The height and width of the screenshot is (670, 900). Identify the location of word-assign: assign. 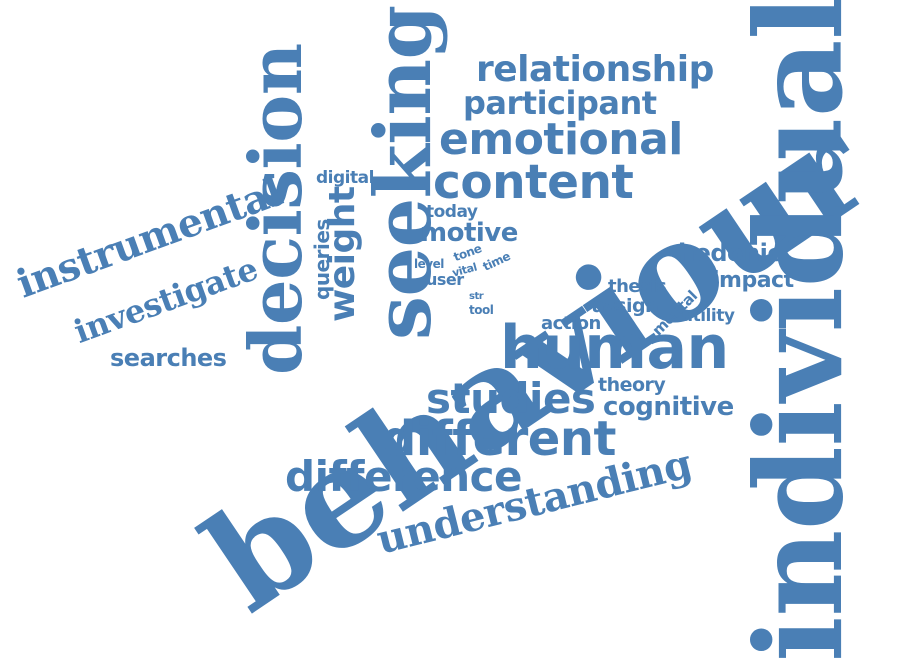
(625, 306).